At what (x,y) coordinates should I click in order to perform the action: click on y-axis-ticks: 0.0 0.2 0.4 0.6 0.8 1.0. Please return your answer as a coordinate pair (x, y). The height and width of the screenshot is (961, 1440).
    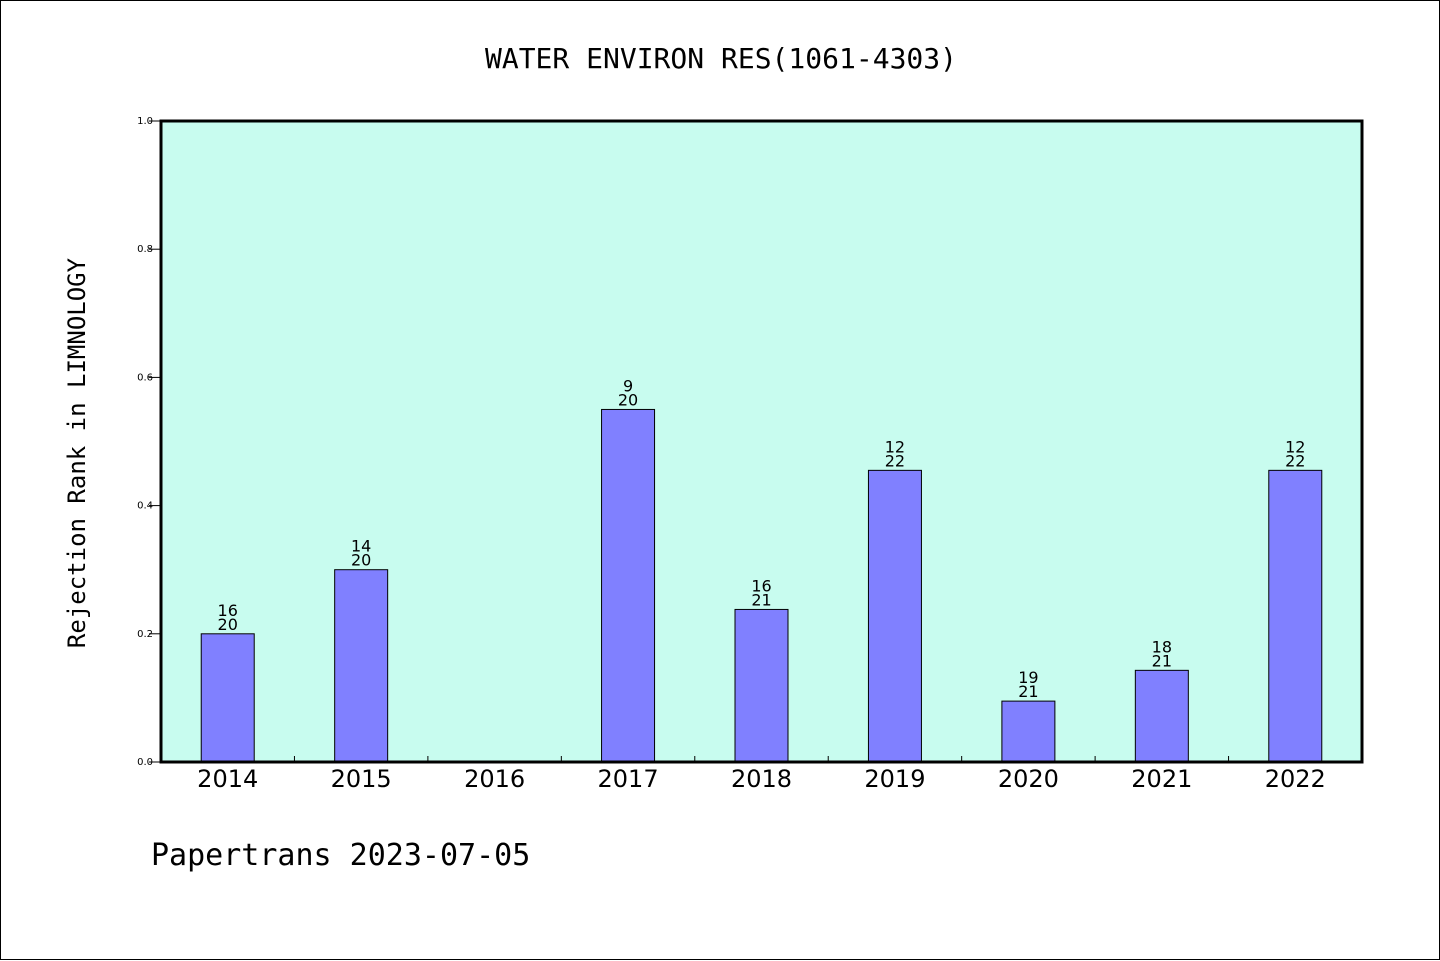
    Looking at the image, I should click on (149, 442).